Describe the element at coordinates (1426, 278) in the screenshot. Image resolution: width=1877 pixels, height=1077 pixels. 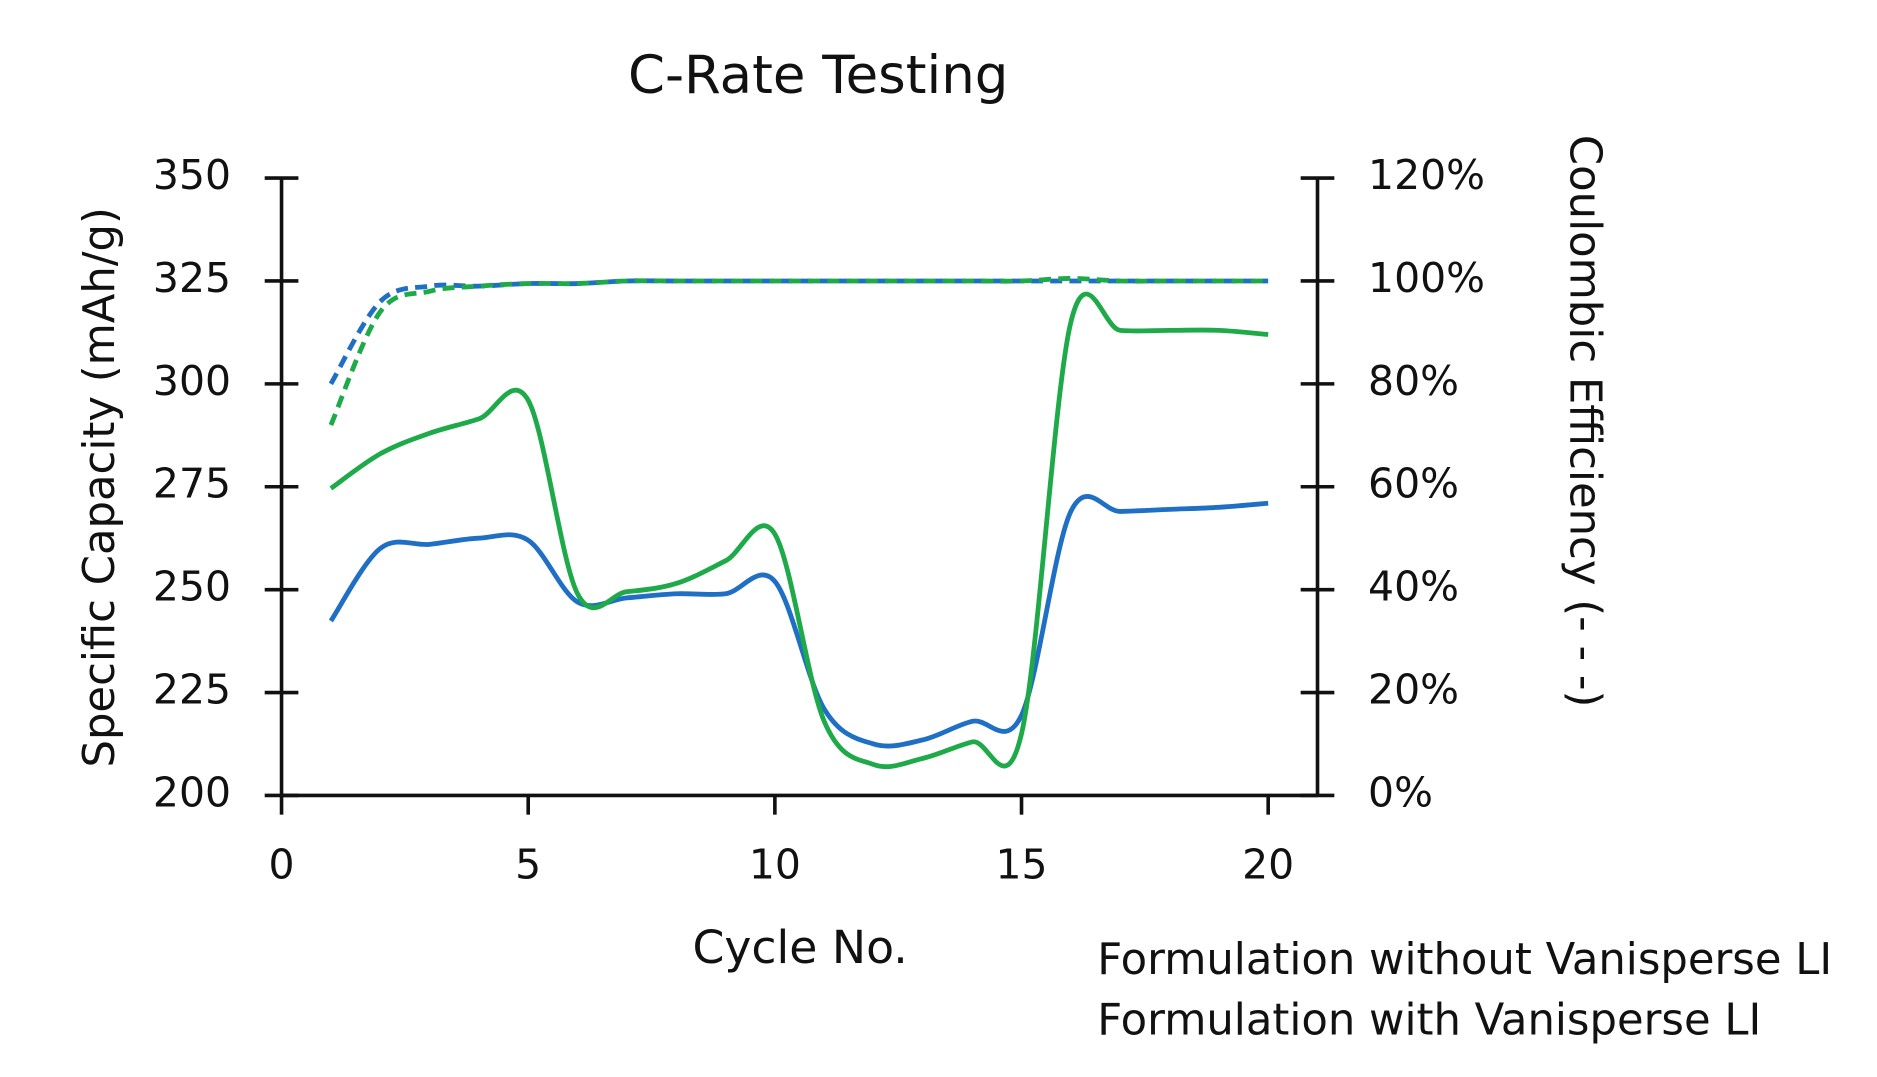
I see `y2-tick-label: 100%` at that location.